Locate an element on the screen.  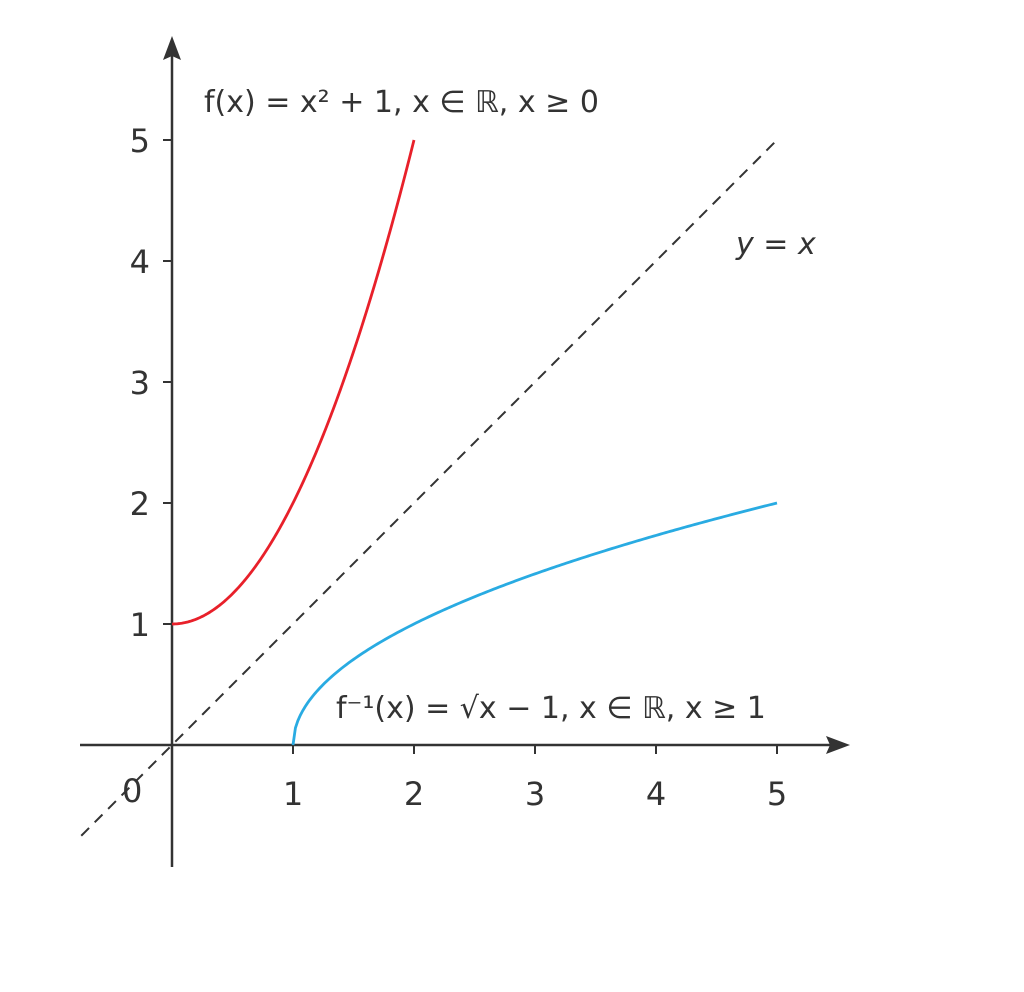
y-tick-label: 5 is located at coordinates (140, 141).